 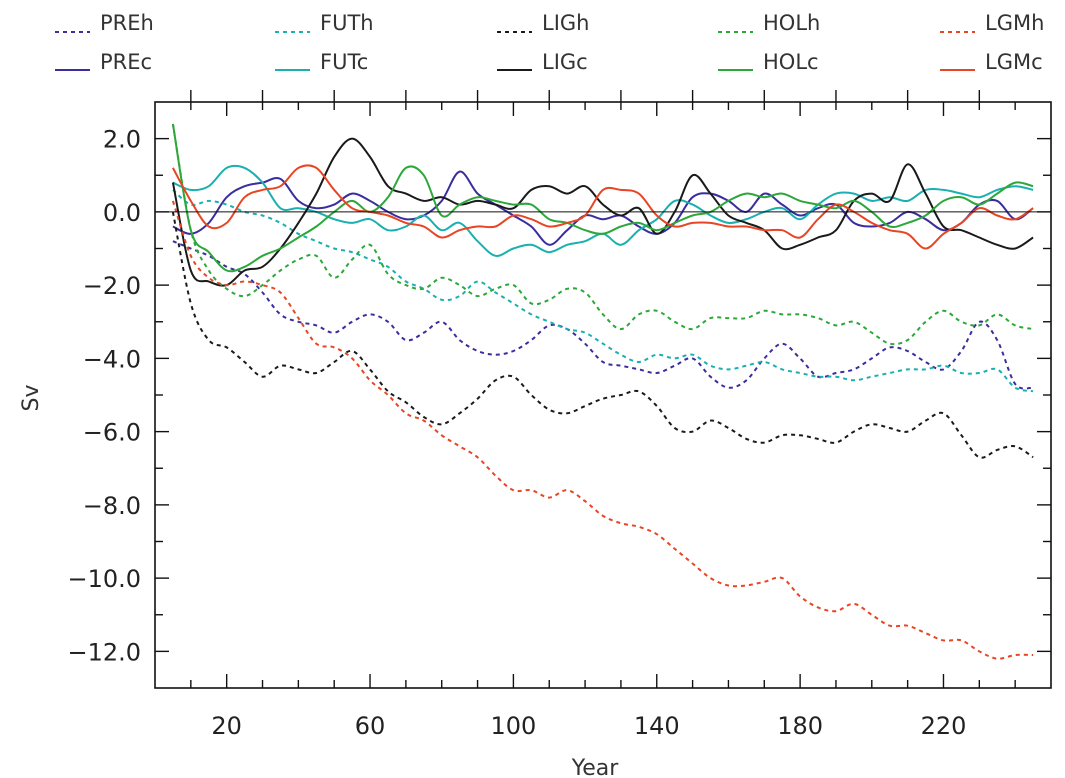 What do you see at coordinates (1014, 23) in the screenshot?
I see `legend-label-lgmh: LGMh` at bounding box center [1014, 23].